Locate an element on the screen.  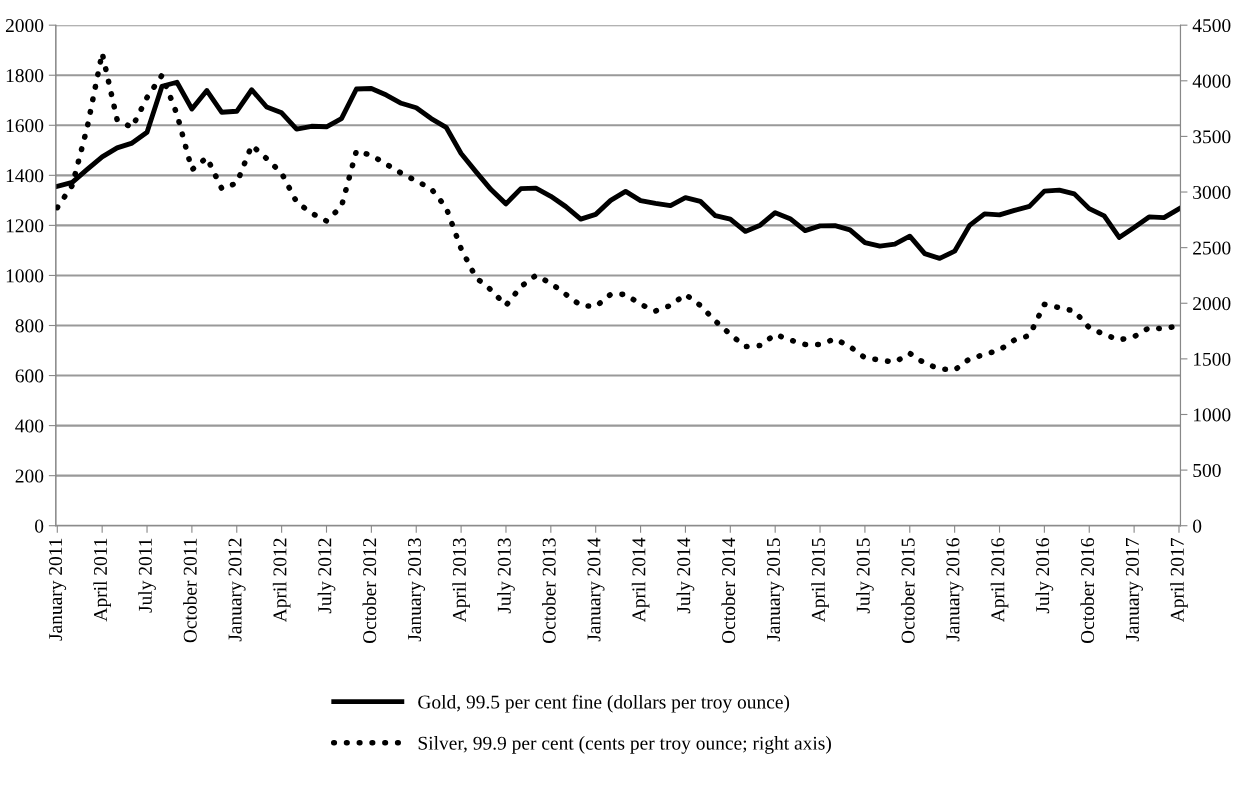
x-tick-label: January 2013 is located at coordinates (416, 590).